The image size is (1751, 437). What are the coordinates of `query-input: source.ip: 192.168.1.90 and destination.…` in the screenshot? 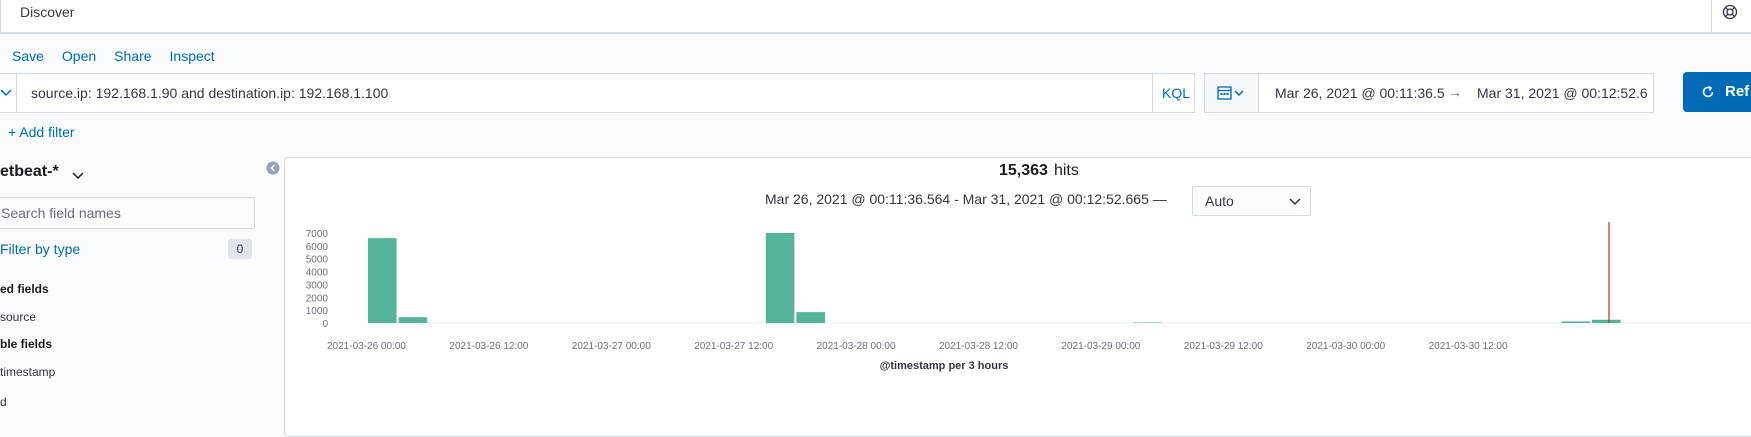 It's located at (210, 93).